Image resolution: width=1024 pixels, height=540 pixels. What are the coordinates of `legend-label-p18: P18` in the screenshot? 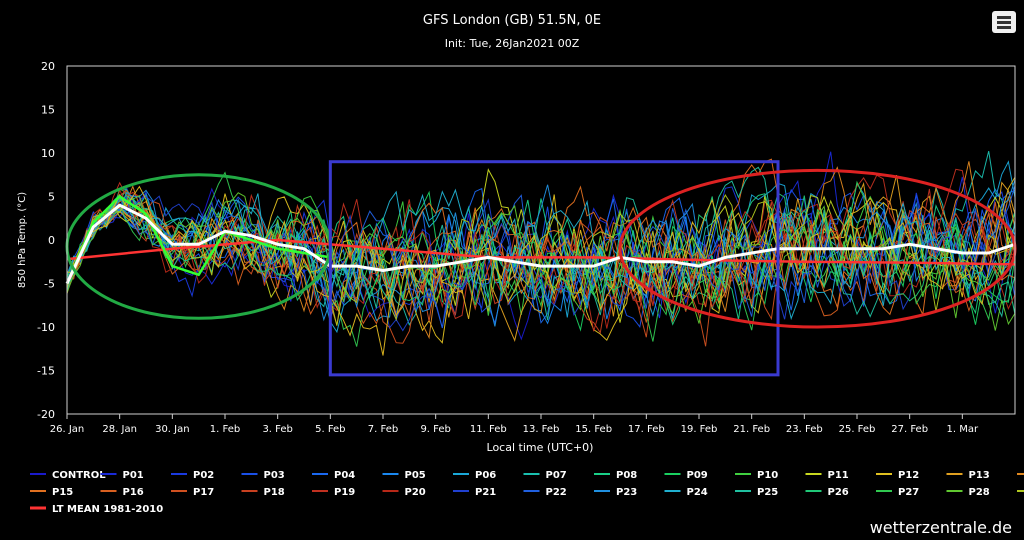 It's located at (274, 492).